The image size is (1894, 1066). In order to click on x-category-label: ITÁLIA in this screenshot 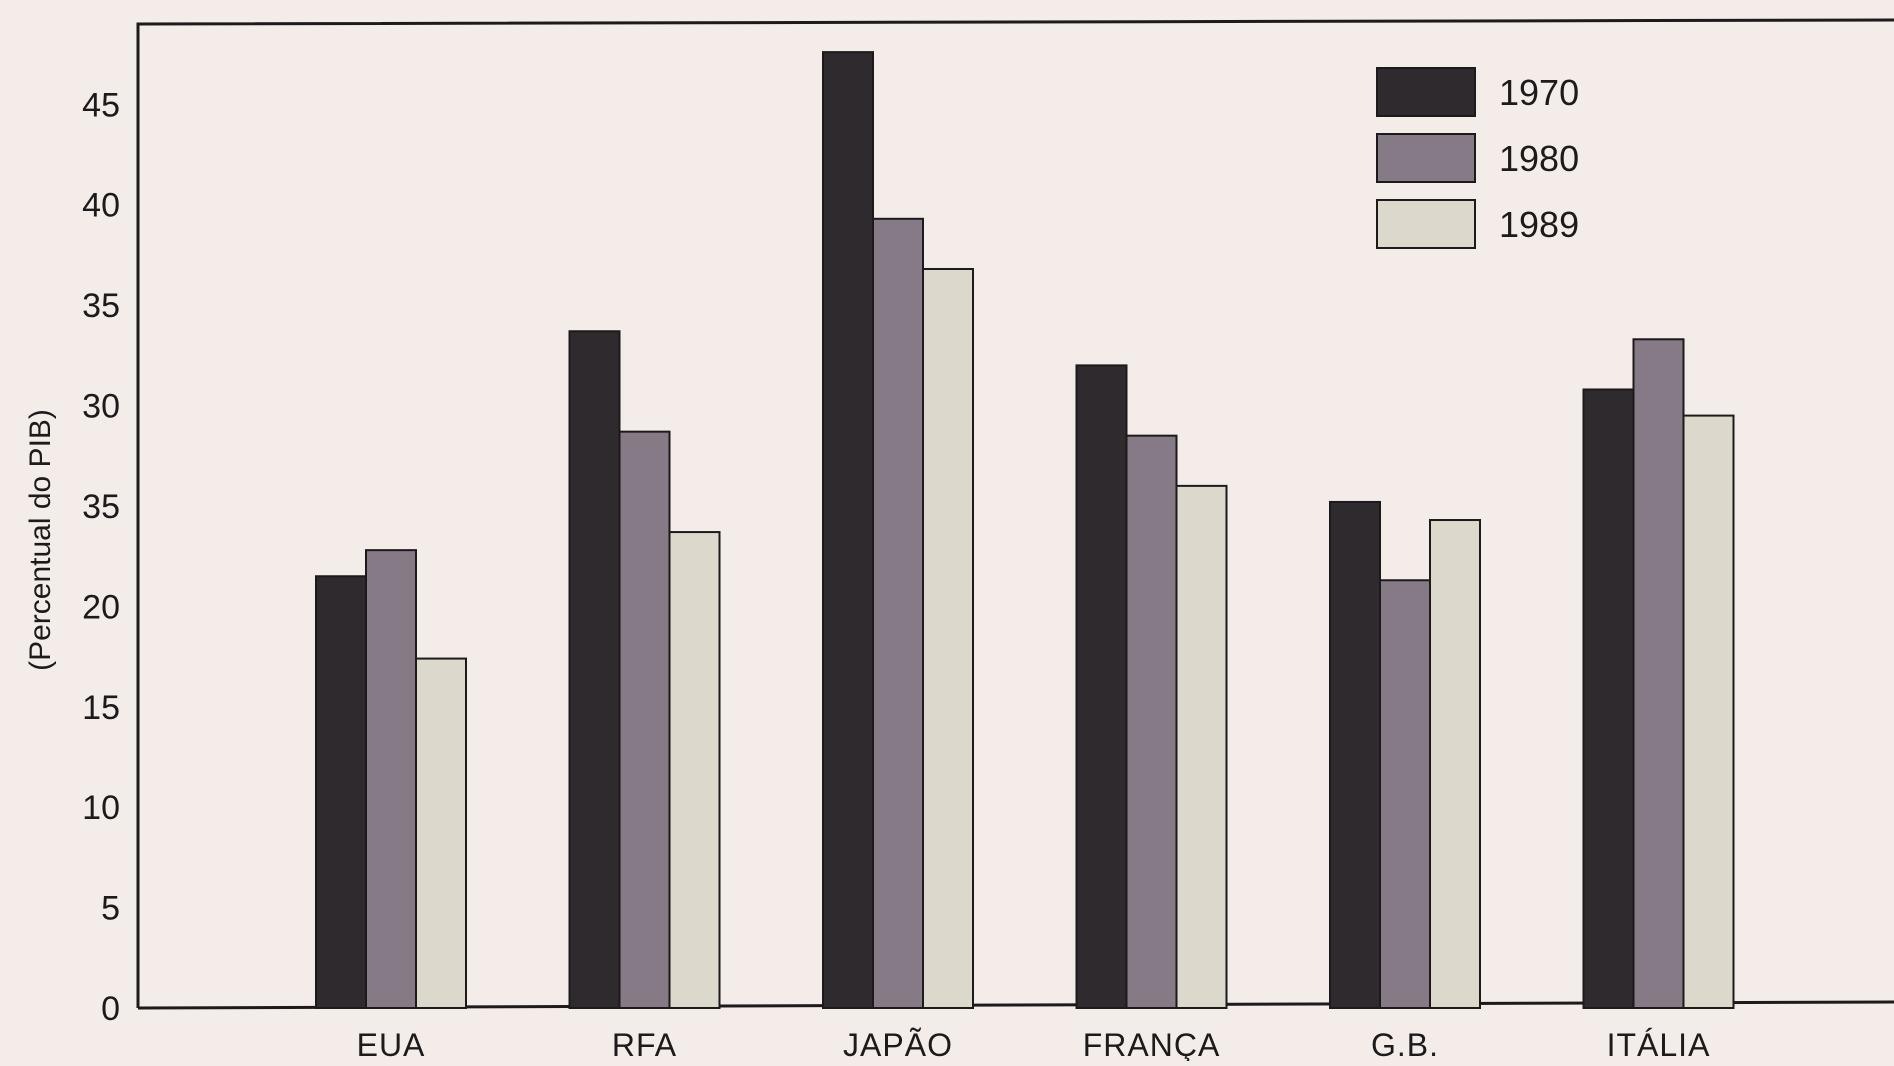, I will do `click(1659, 1044)`.